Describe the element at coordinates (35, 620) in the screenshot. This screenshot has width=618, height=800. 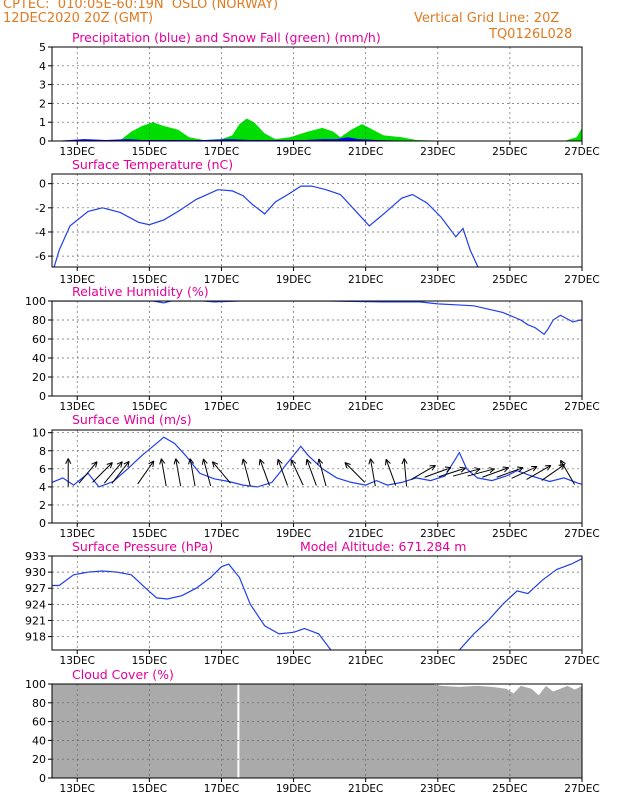
I see `y-tick-label: 921` at that location.